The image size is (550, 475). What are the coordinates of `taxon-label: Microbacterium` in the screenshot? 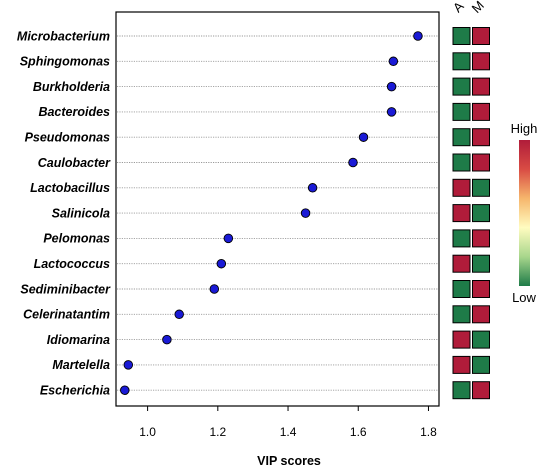 It's located at (63, 36).